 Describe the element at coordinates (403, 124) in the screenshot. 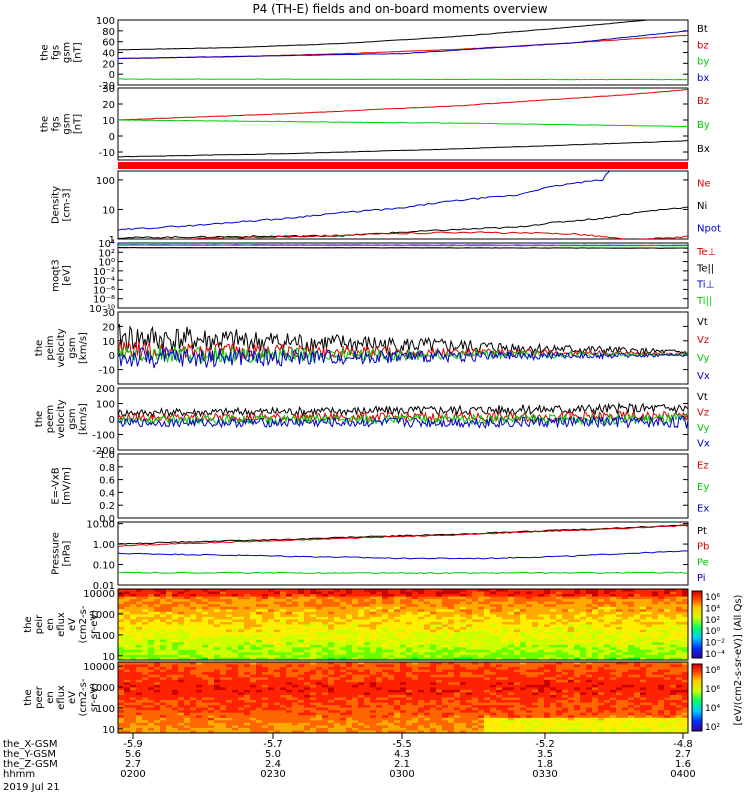

I see `panel-frame` at that location.